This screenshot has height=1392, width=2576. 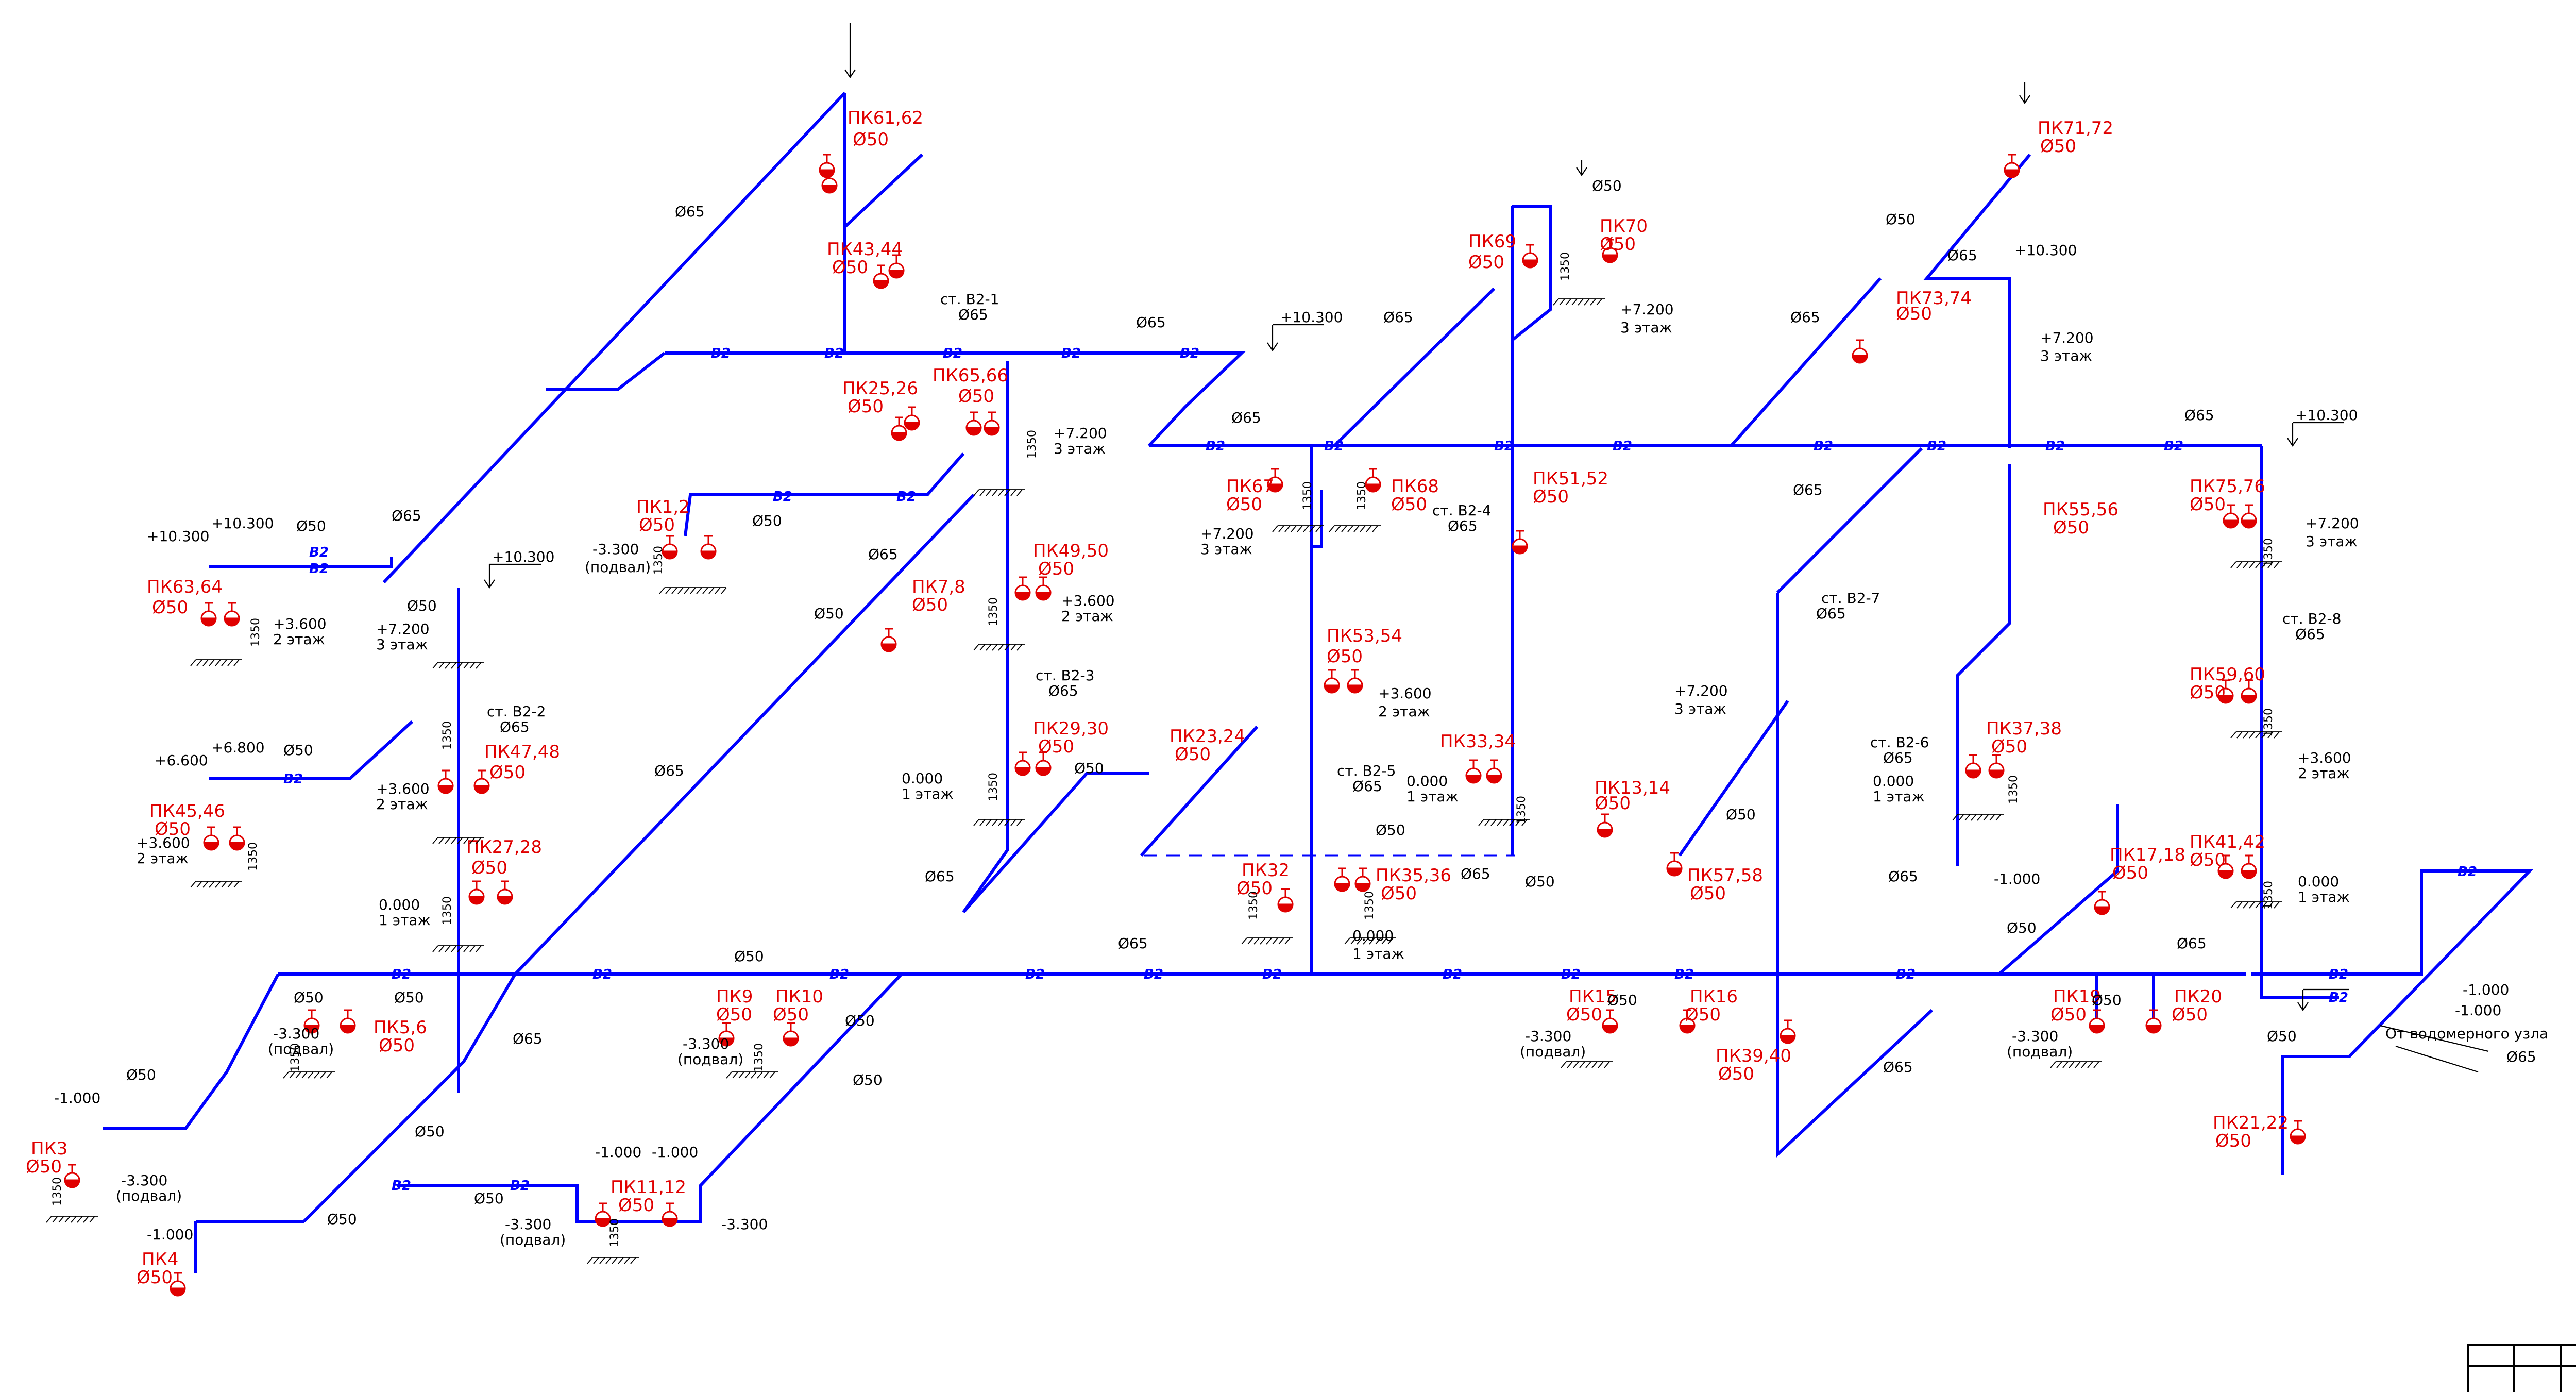 I want to click on label-pk25-26: ПК25,26, so click(x=880, y=388).